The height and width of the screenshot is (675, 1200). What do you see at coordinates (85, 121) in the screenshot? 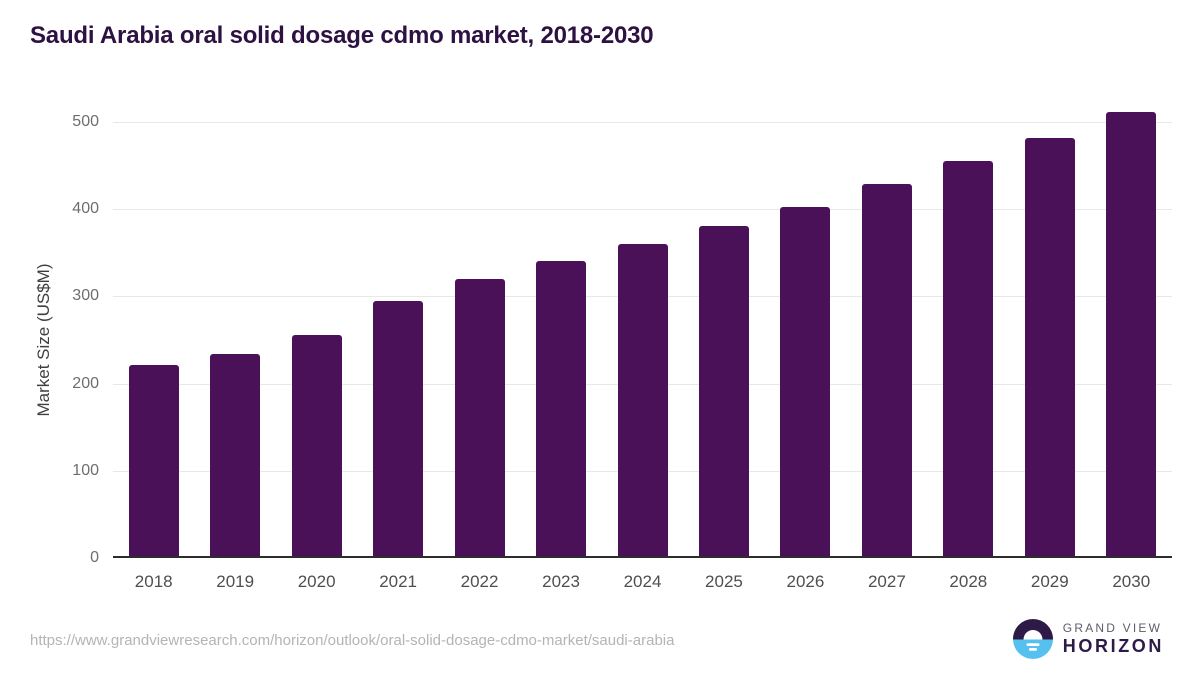
I see `y-tick-label-500: 500` at bounding box center [85, 121].